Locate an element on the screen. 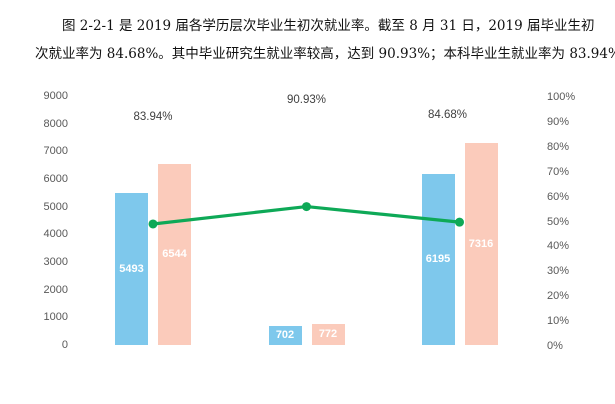  bar-就业-总计 is located at coordinates (438, 259).